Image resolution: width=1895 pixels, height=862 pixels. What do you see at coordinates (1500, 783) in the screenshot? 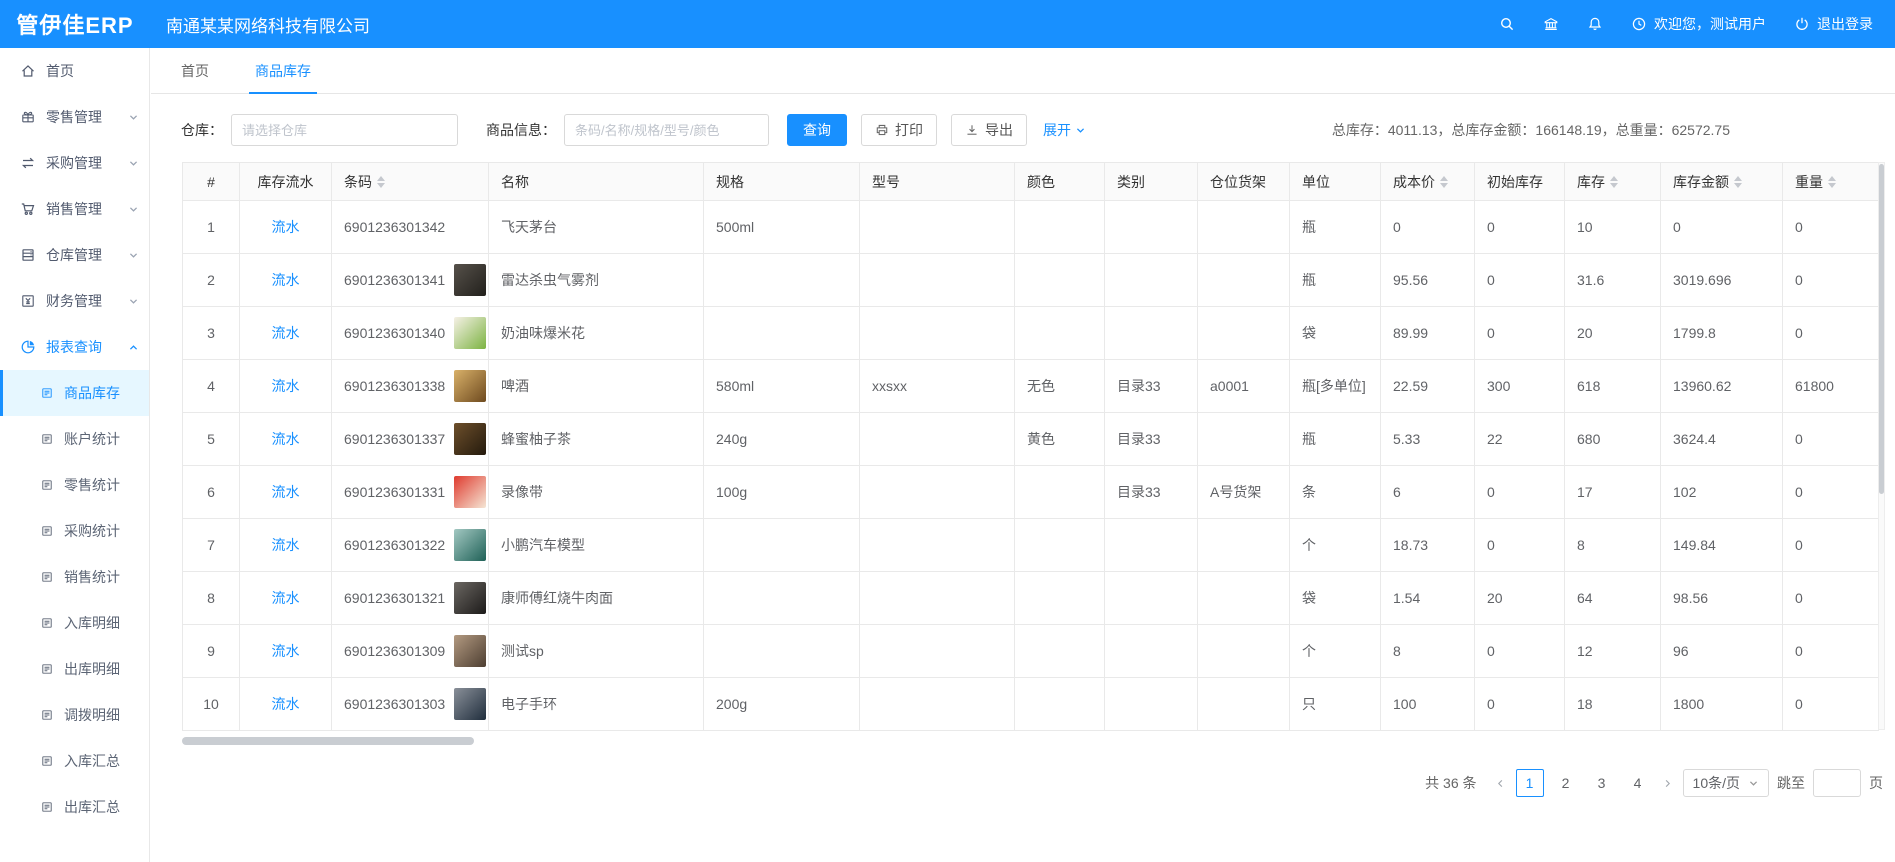
I see `previous-page-button` at bounding box center [1500, 783].